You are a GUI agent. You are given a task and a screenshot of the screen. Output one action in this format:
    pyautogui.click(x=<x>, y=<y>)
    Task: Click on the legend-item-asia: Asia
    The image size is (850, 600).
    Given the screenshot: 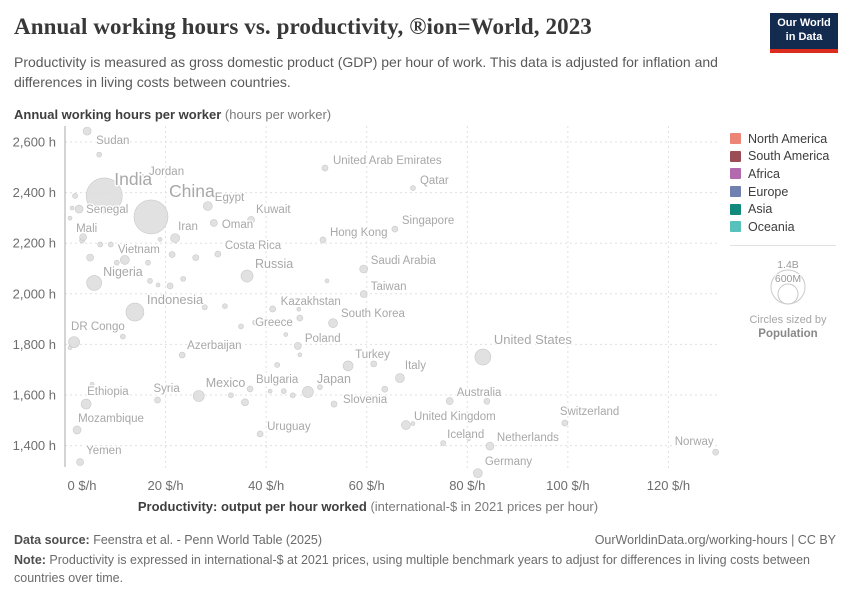 What is the action you would take?
    pyautogui.click(x=788, y=209)
    